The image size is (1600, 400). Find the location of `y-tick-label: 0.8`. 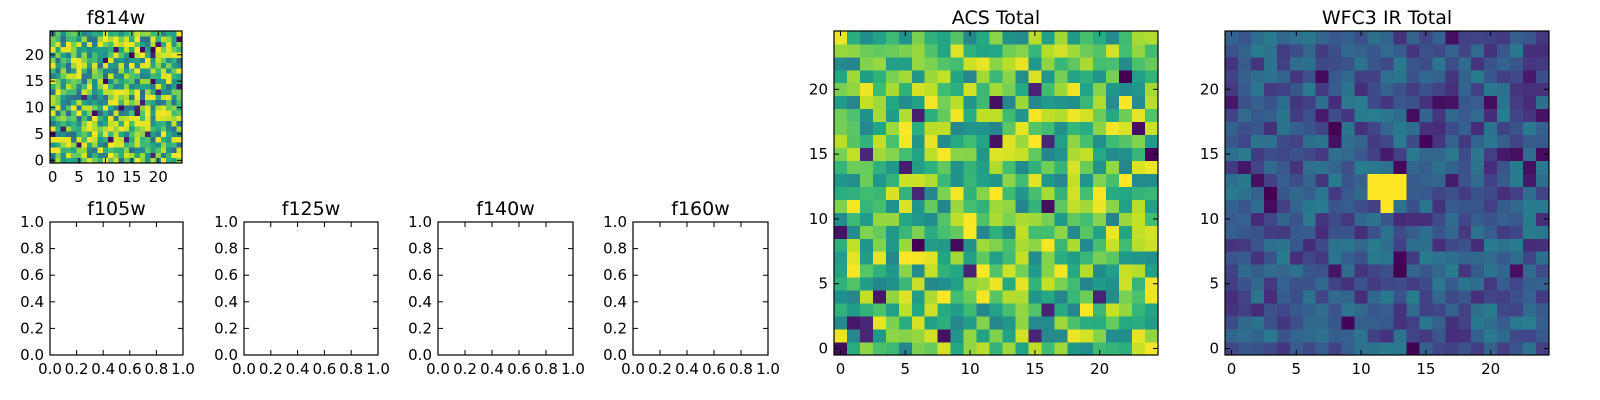

y-tick-label: 0.8 is located at coordinates (226, 249).